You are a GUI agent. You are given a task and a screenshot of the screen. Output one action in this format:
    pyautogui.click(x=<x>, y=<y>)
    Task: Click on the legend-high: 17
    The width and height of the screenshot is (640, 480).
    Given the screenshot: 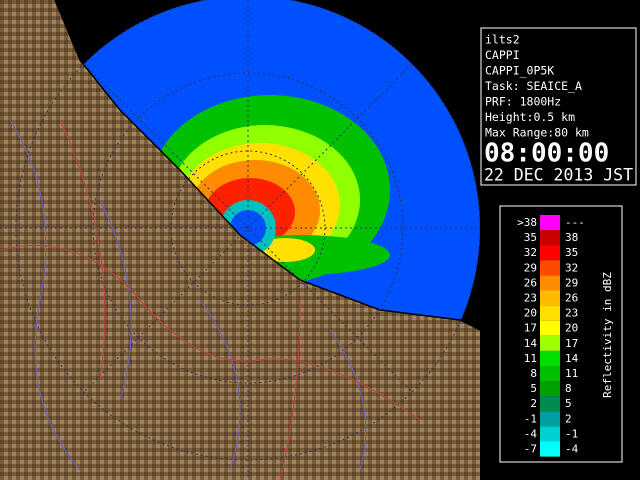 What is the action you would take?
    pyautogui.click(x=571, y=343)
    